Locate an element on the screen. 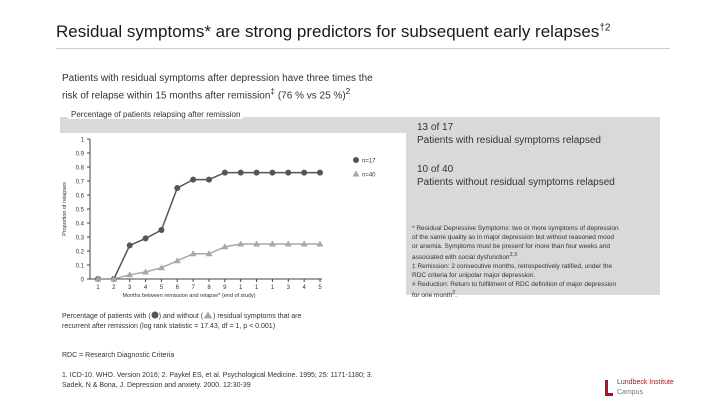 The width and height of the screenshot is (720, 405). y-tick-label: 0 is located at coordinates (83, 281).